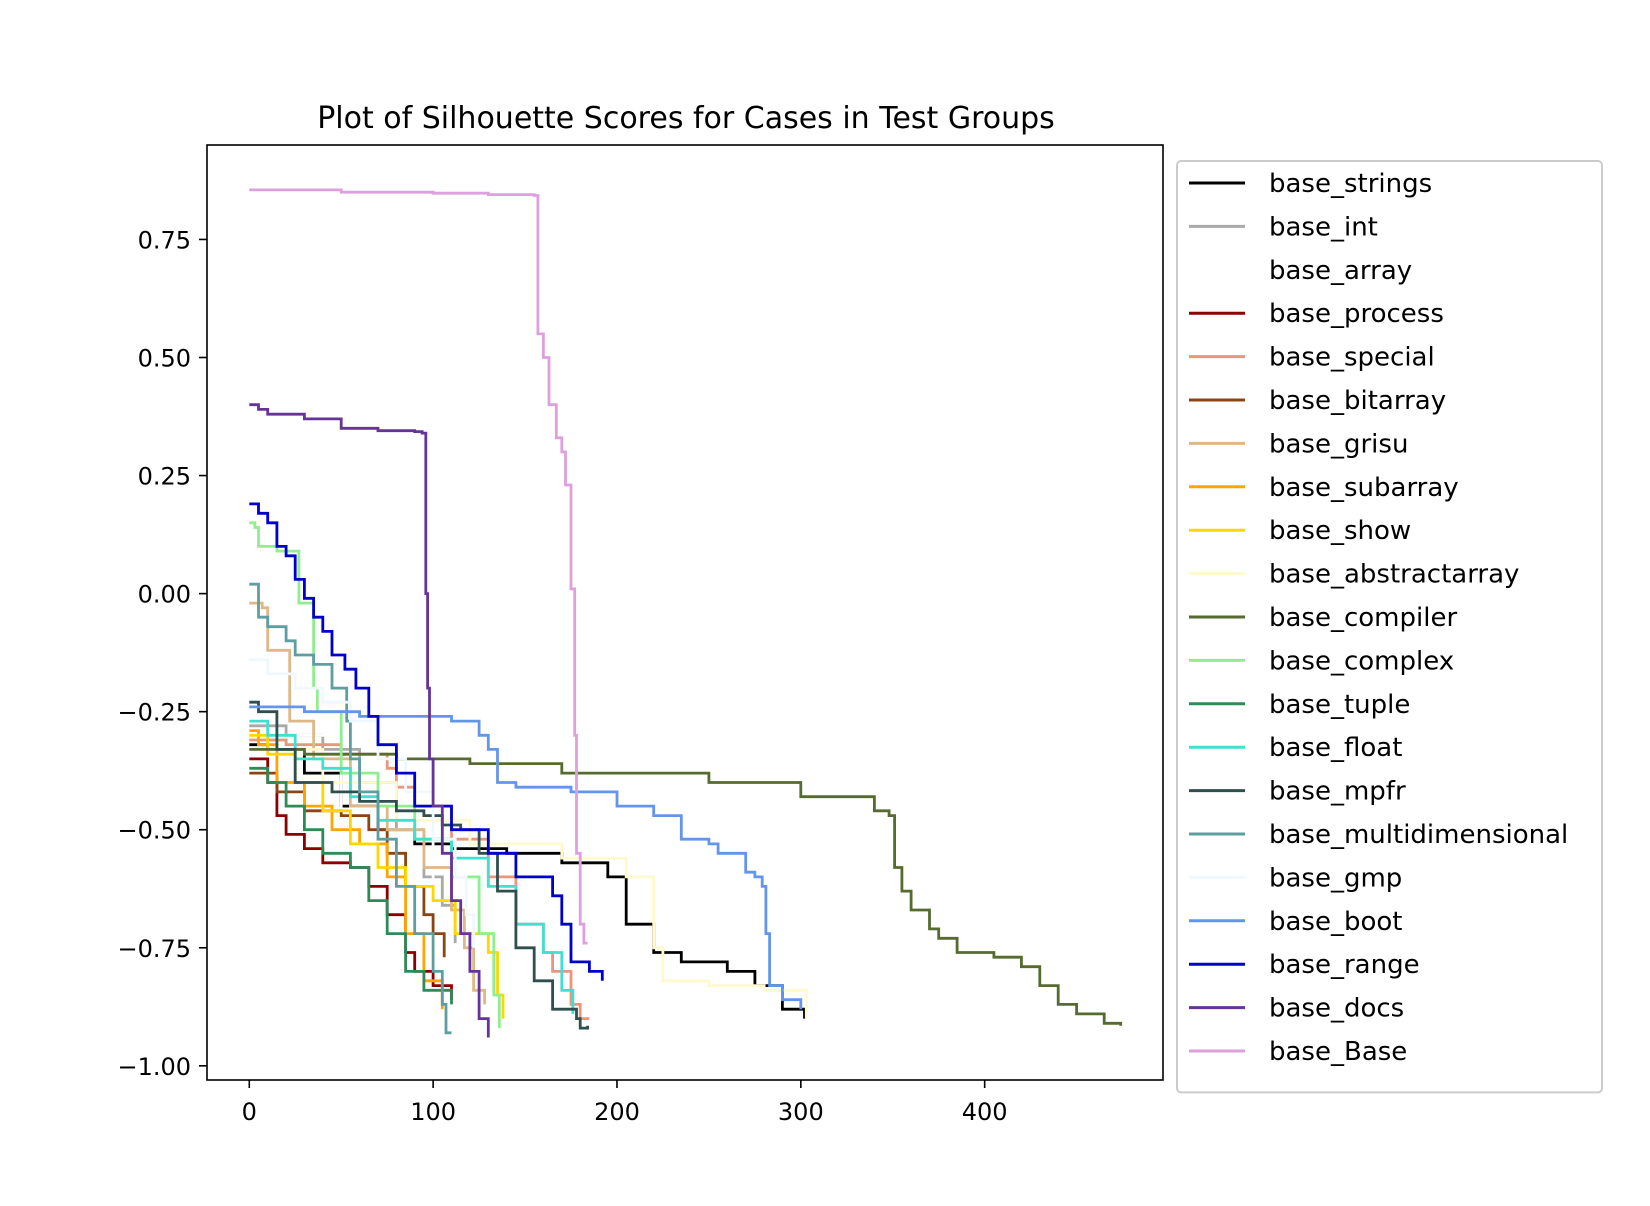  Describe the element at coordinates (1364, 488) in the screenshot. I see `legend-label: base_subarray` at that location.